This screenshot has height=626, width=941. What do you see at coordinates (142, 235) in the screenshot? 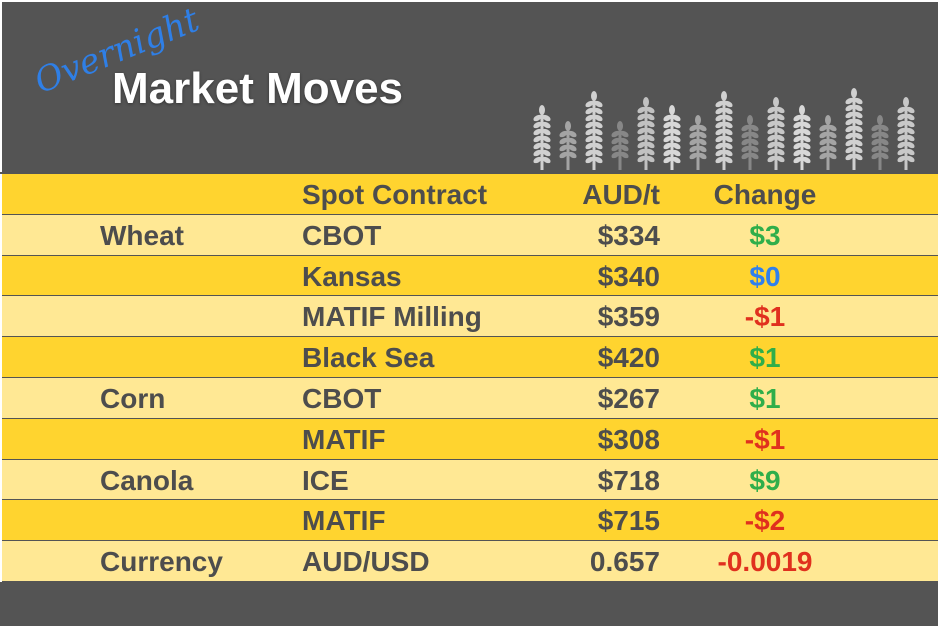
I see `commodity-cell: Wheat` at bounding box center [142, 235].